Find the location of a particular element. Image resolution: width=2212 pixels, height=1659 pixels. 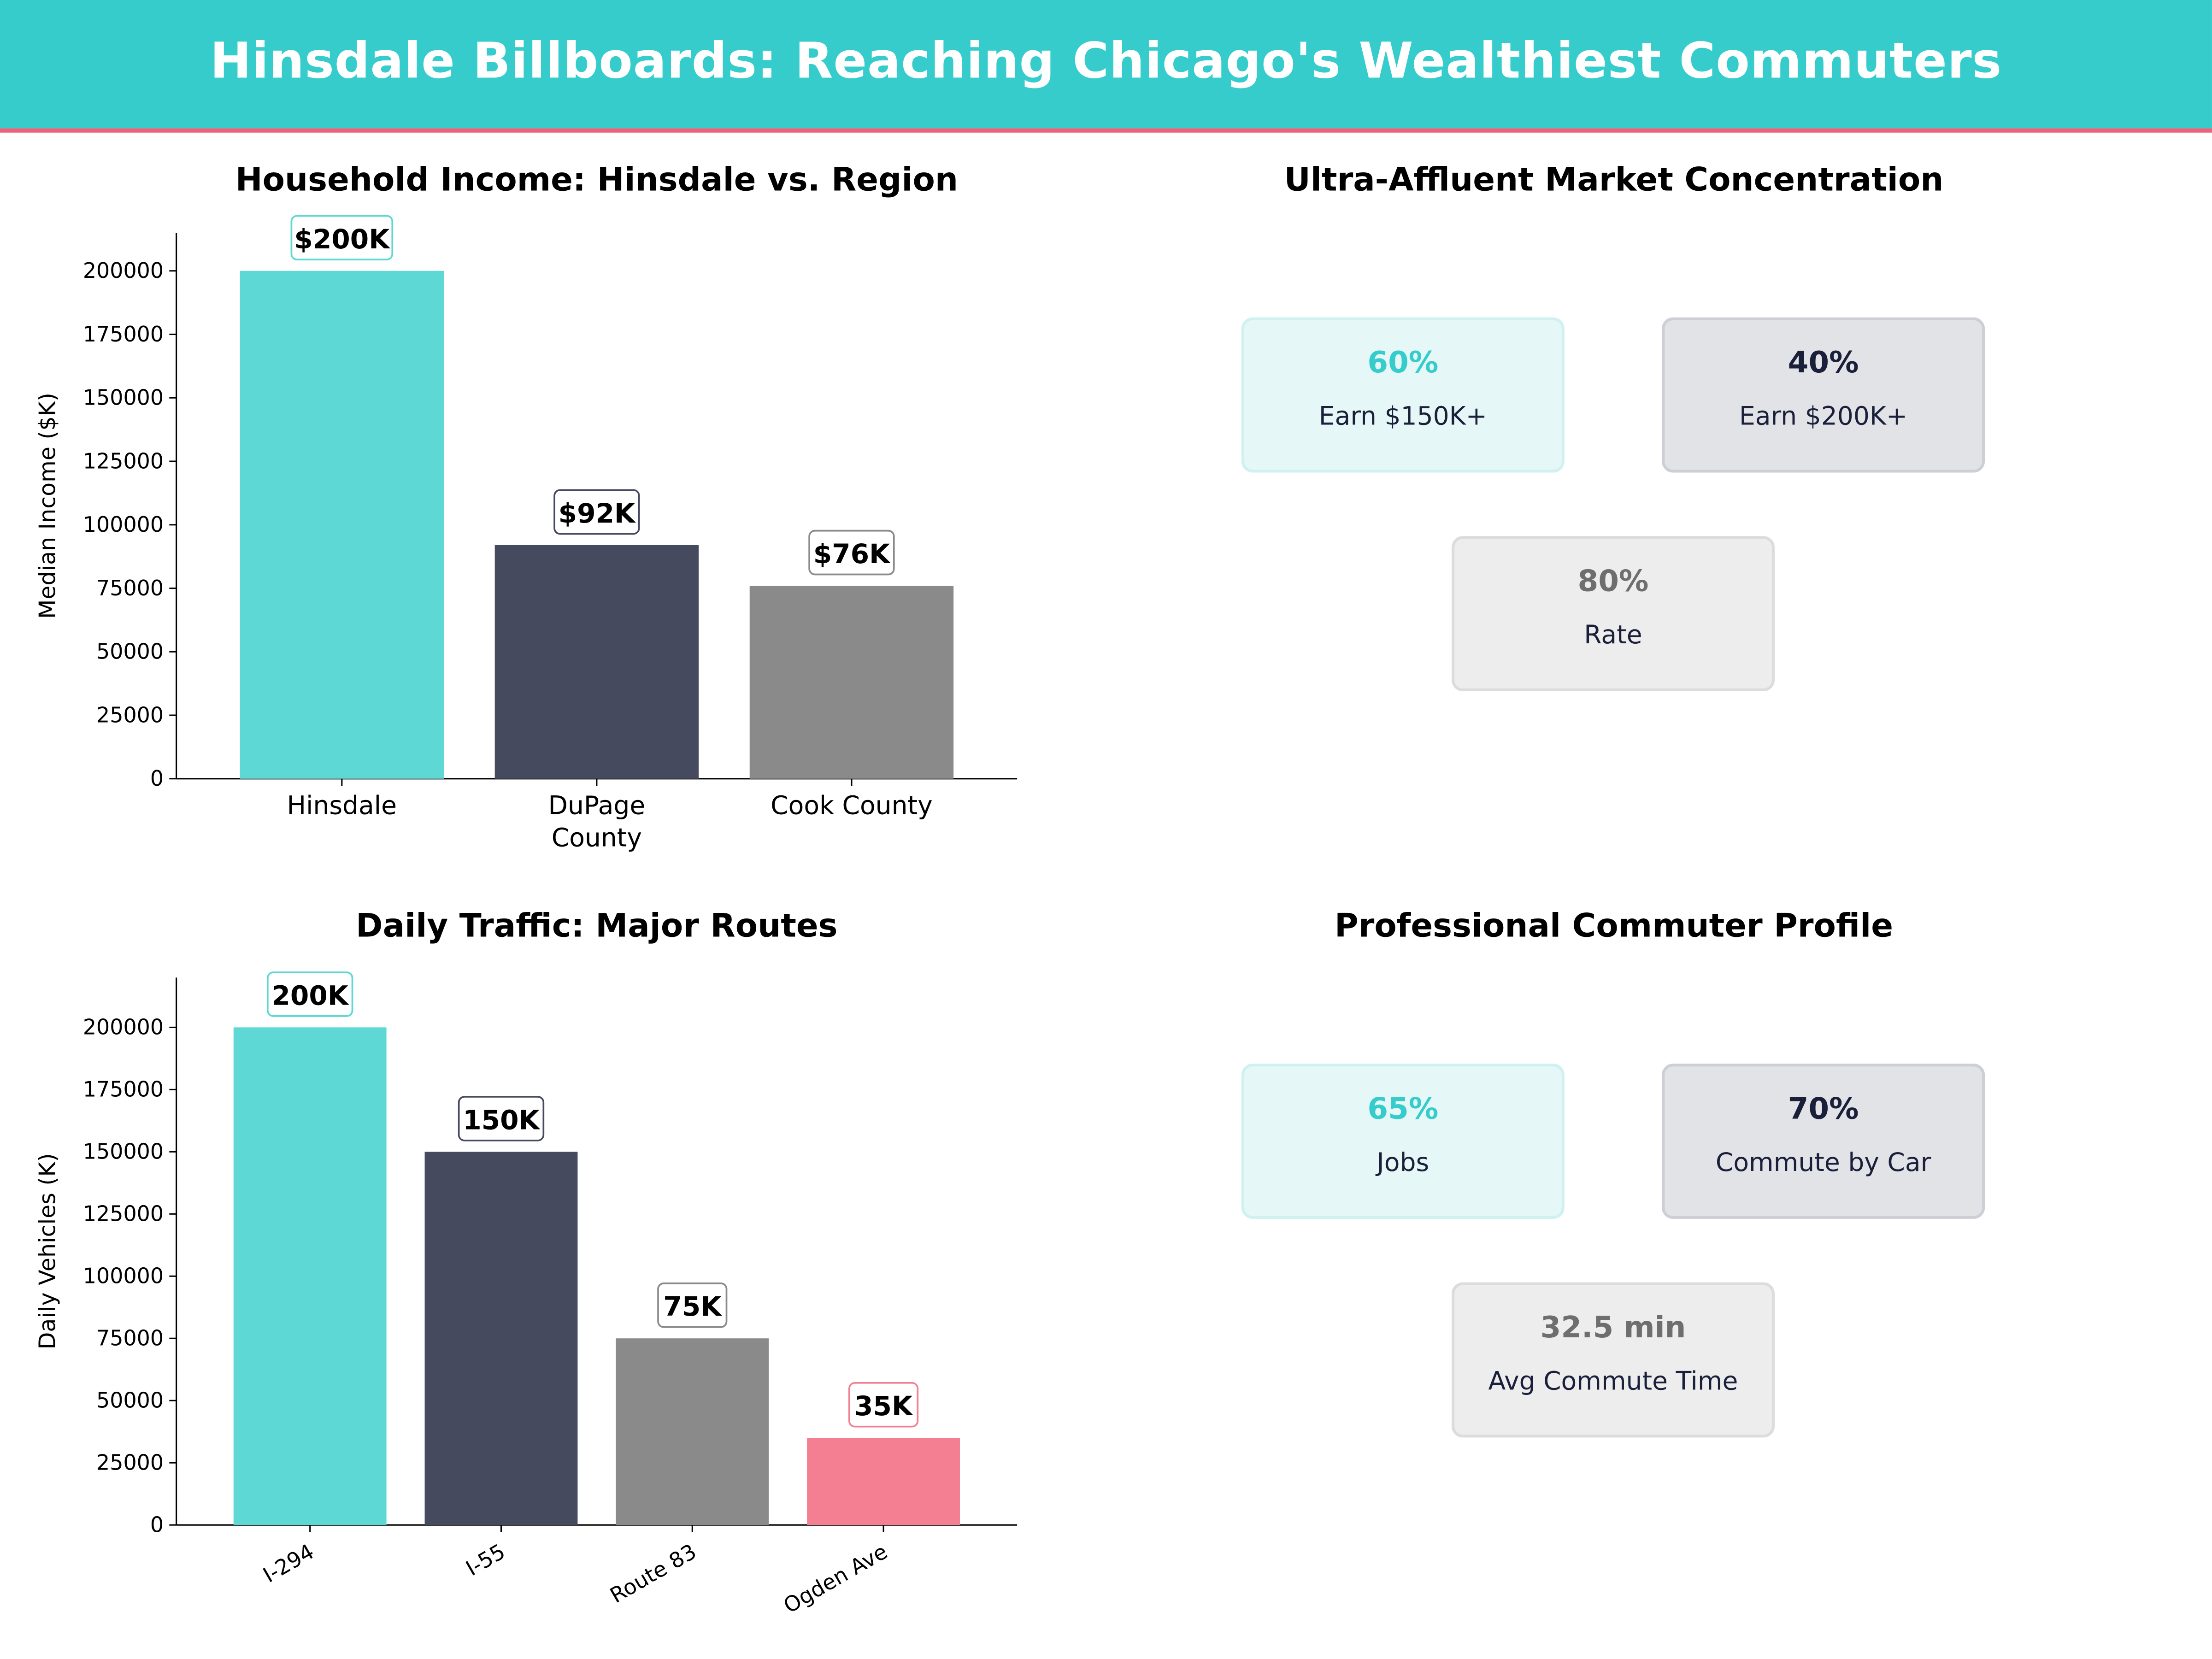

income-chart-title: Household Income: Hinsdale vs. Region is located at coordinates (597, 180).